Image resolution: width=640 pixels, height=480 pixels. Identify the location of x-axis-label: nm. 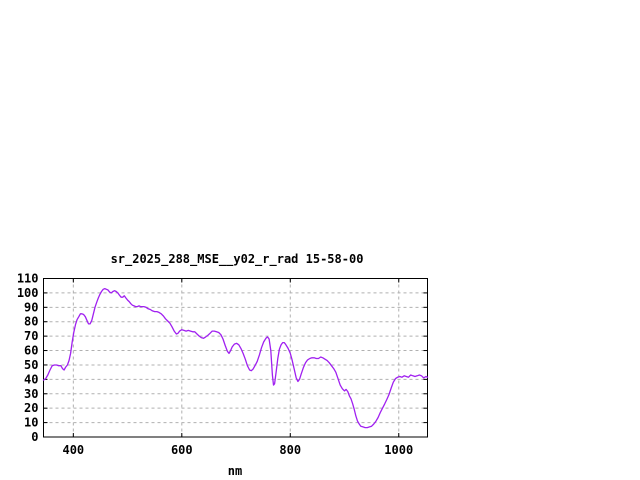
(235, 471).